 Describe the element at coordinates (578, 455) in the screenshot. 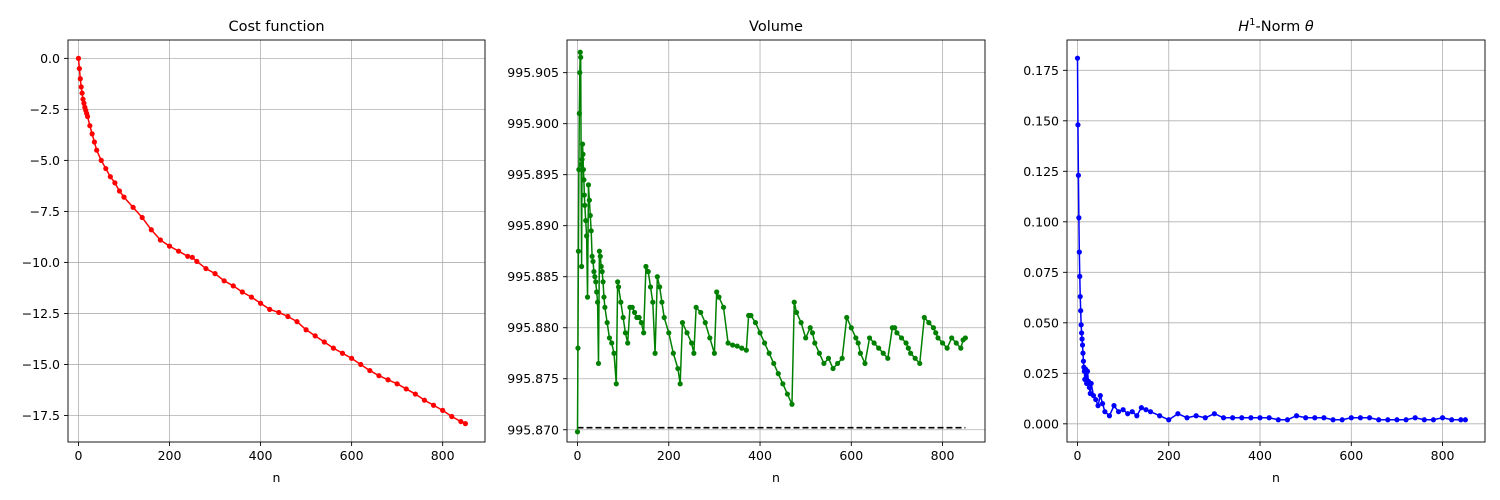

I see `volume-x-tick-label: 0` at that location.